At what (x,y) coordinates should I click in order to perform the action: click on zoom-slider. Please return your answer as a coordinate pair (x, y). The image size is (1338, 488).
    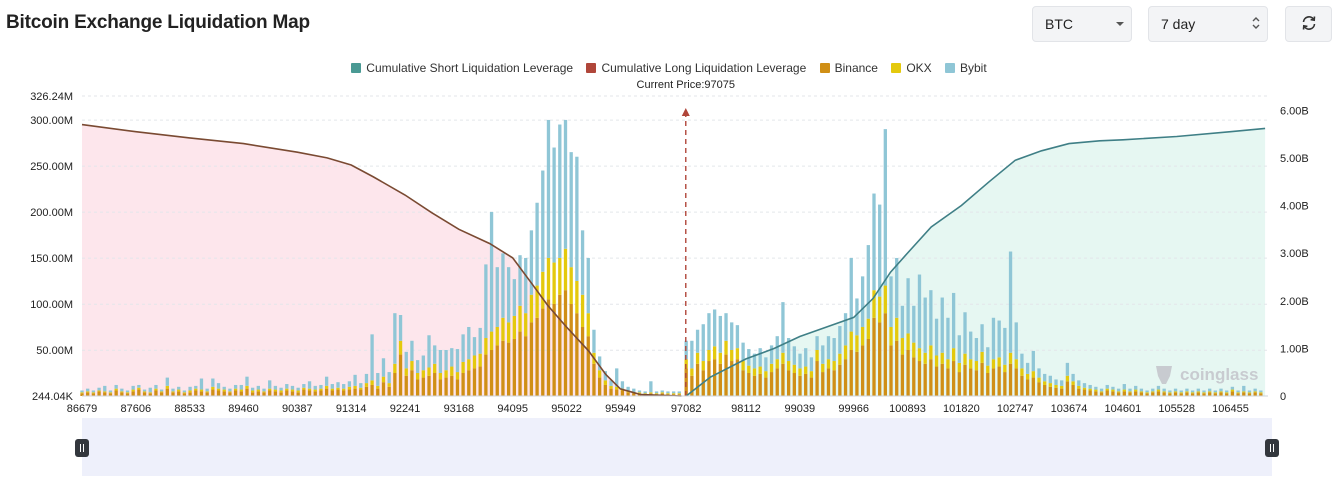
    Looking at the image, I should click on (677, 447).